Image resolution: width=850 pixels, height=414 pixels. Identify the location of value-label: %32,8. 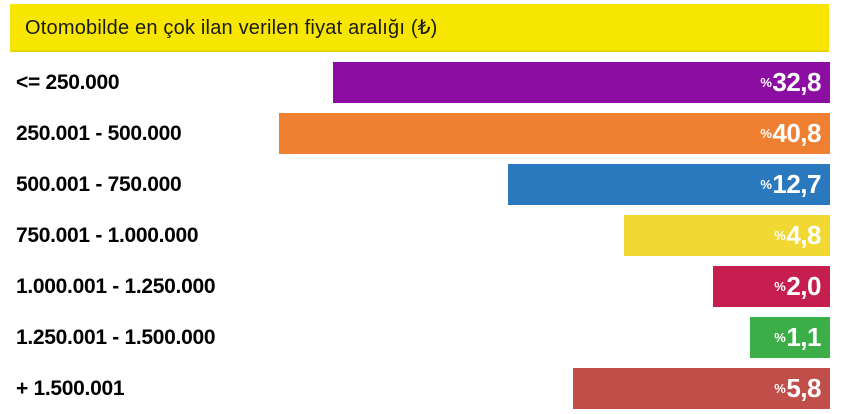
(790, 82).